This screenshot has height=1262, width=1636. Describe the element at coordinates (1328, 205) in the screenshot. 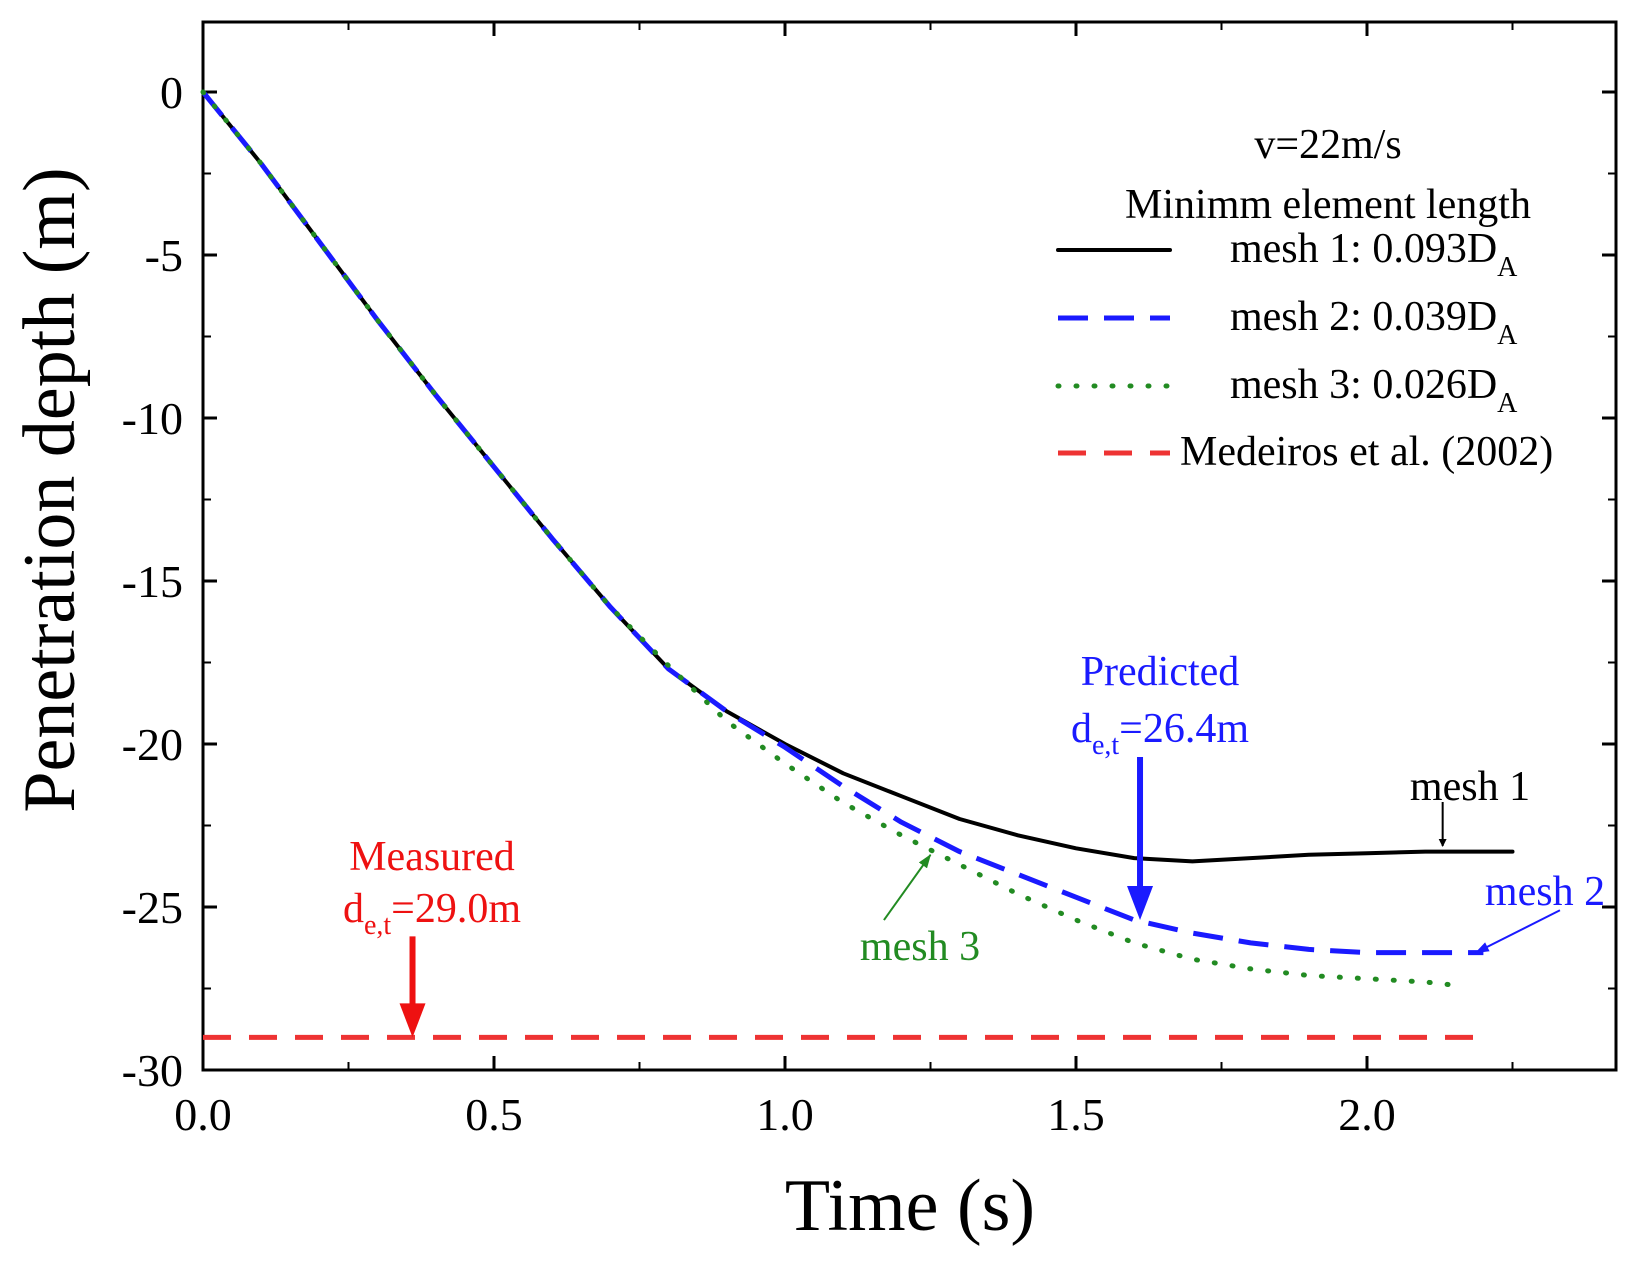

I see `legend-title-element-length: Minimm element length` at that location.